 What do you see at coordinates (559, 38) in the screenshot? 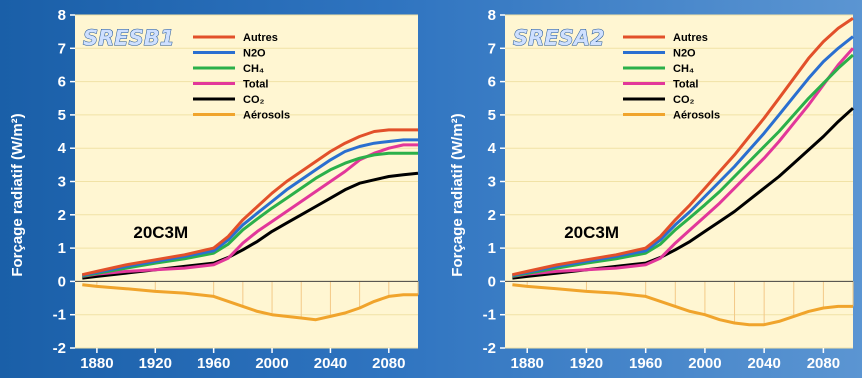
I see `scenario-title: SRESA2` at bounding box center [559, 38].